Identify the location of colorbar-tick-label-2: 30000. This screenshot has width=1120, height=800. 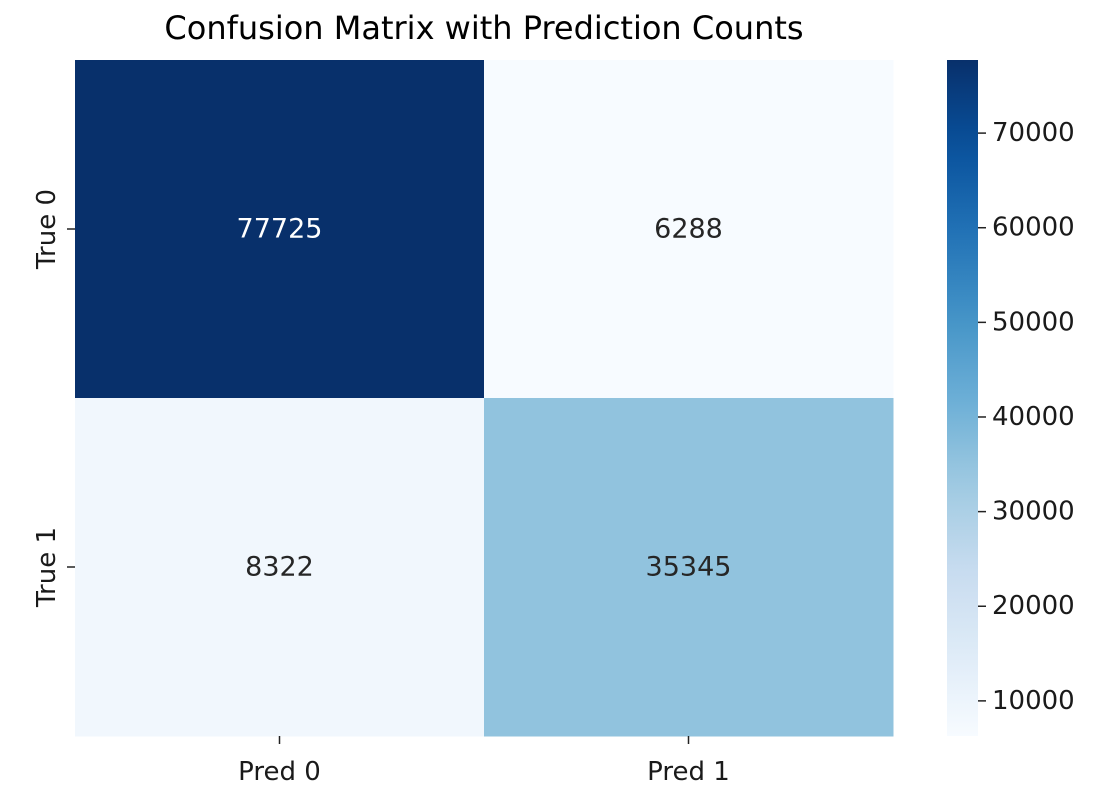
(1033, 512).